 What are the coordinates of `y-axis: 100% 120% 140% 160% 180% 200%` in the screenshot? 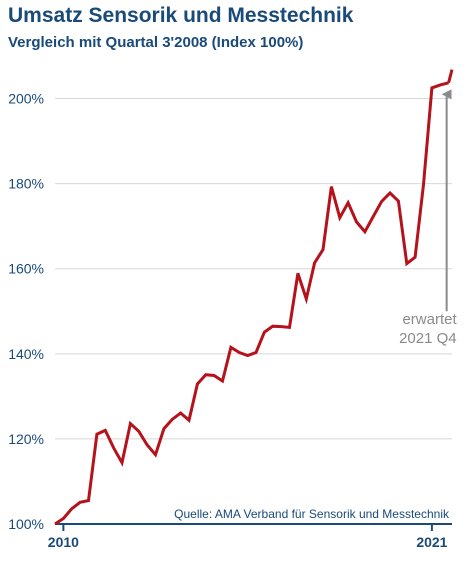 It's located at (26, 311).